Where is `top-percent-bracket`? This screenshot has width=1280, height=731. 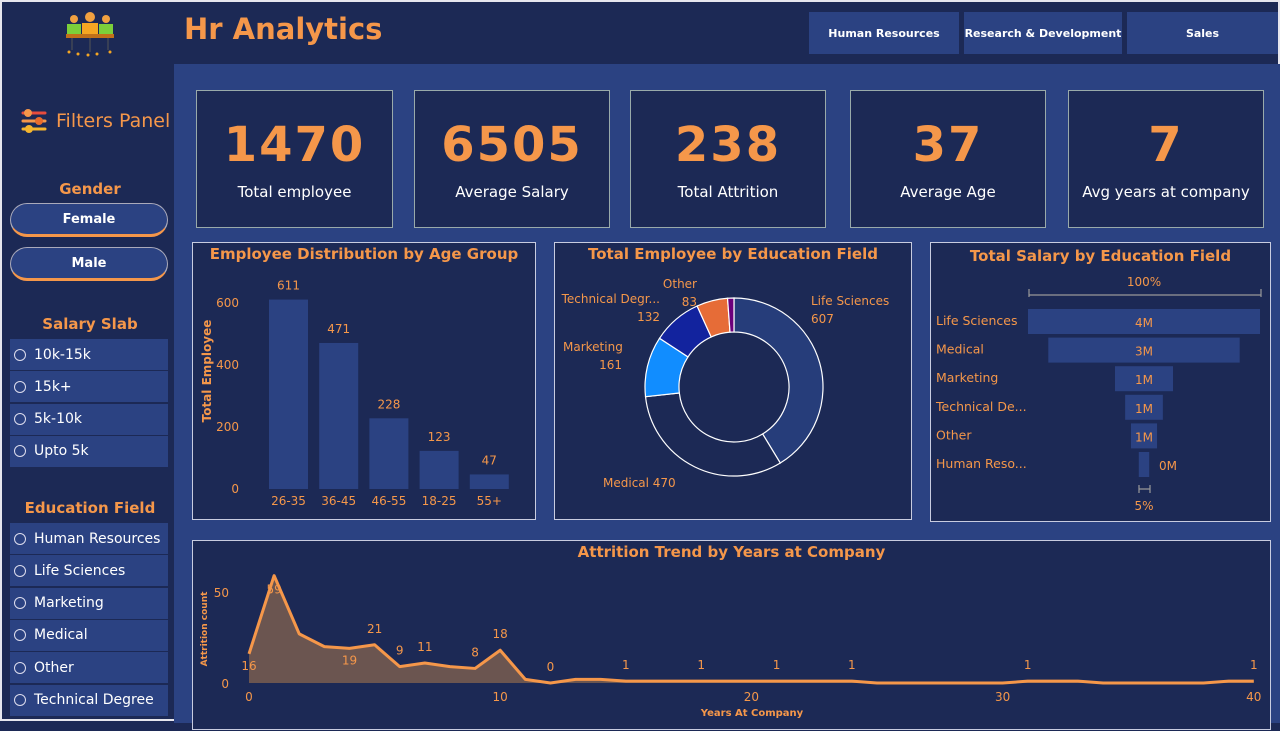 top-percent-bracket is located at coordinates (1145, 293).